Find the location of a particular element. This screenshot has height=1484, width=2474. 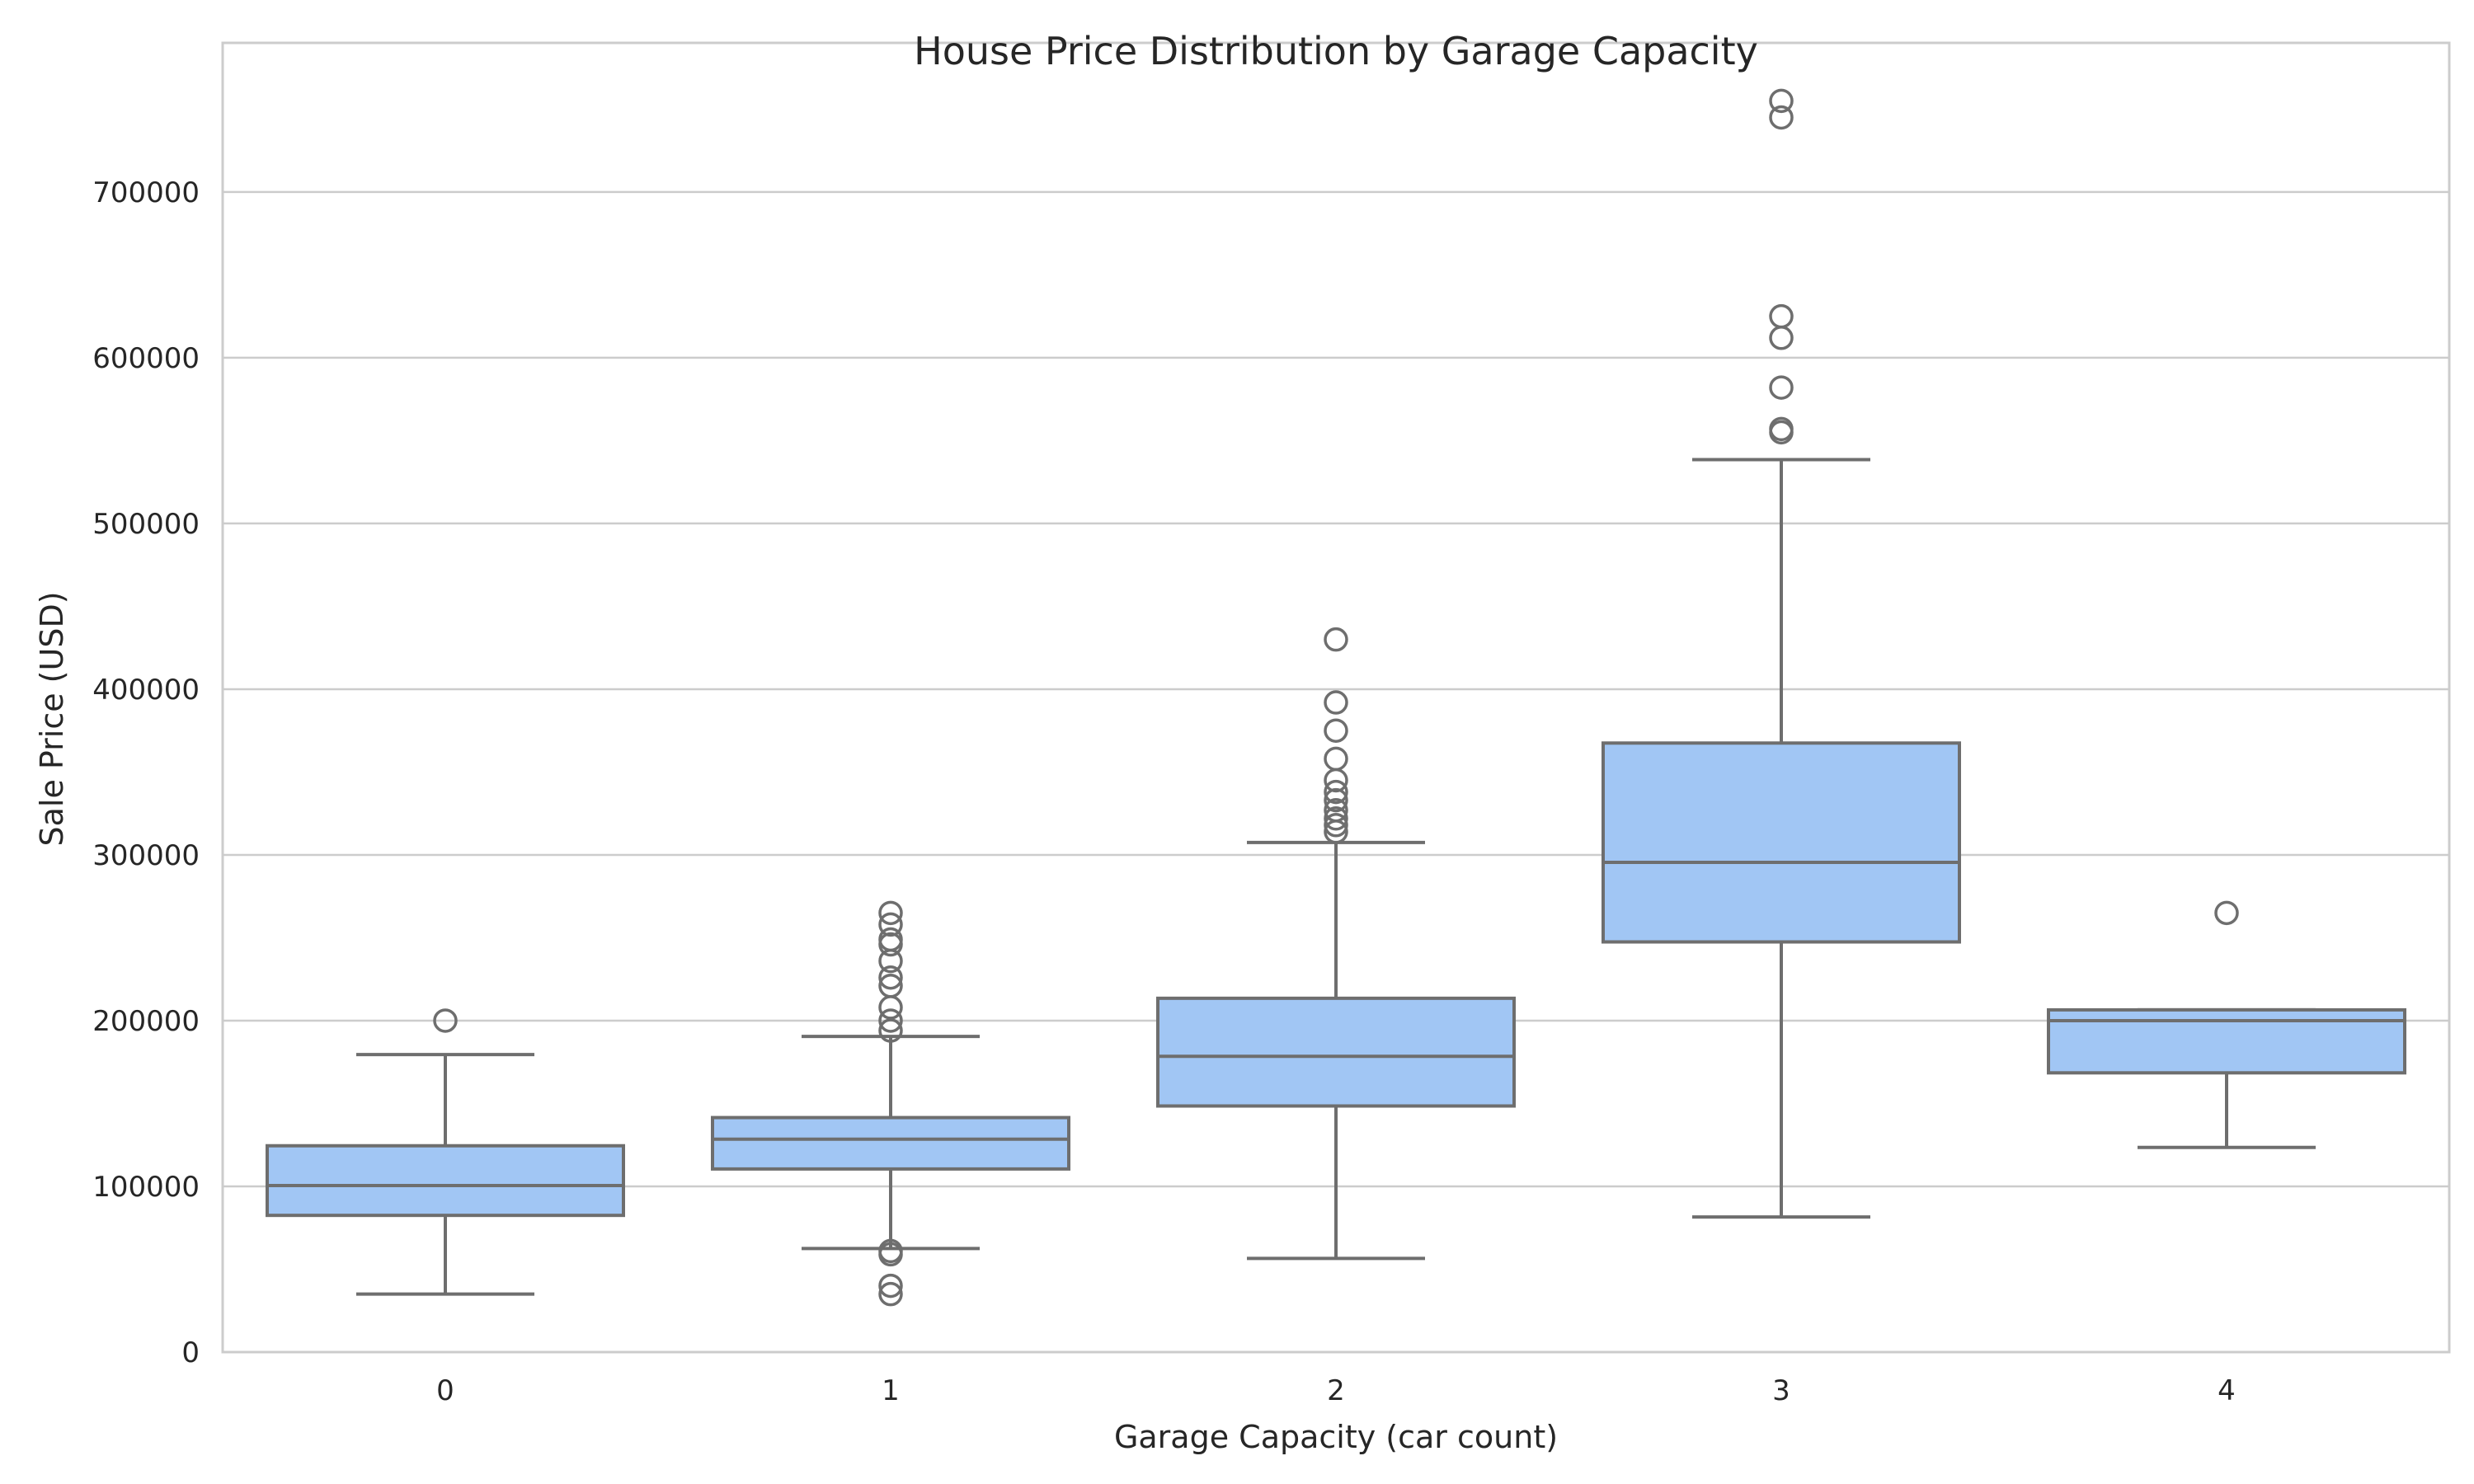

y-tick-label: 600000 is located at coordinates (146, 358).